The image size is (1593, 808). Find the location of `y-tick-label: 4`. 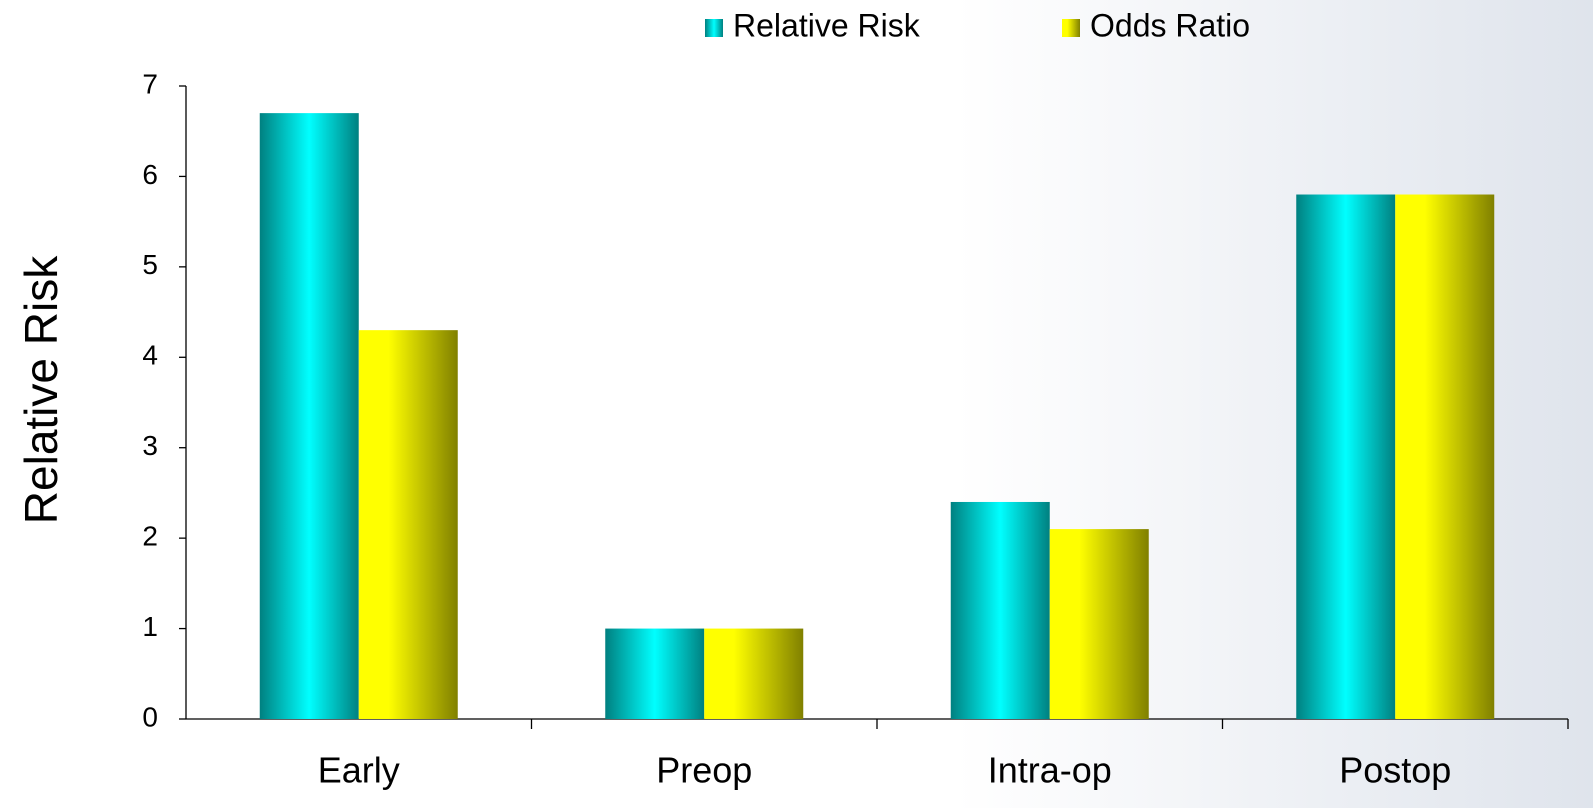

y-tick-label: 4 is located at coordinates (150, 355).